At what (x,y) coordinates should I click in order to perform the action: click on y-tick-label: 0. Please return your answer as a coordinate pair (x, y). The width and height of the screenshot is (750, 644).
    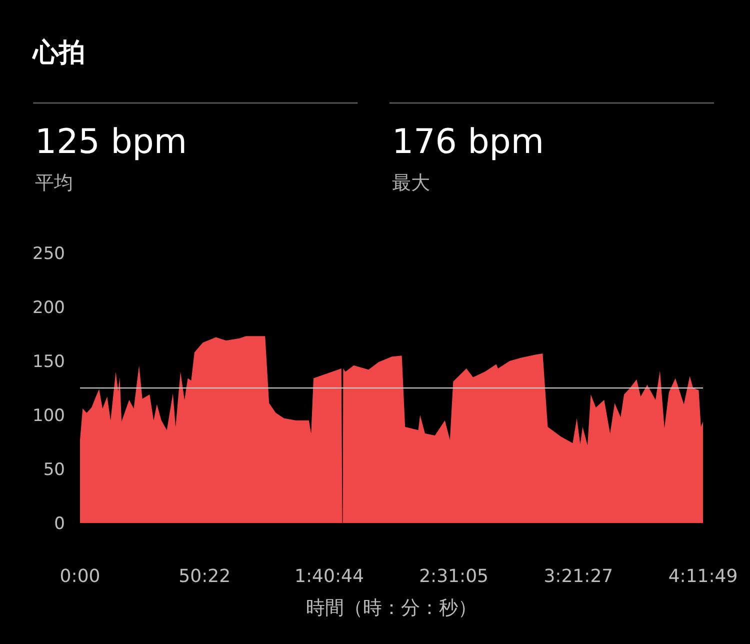
    Looking at the image, I should click on (59, 524).